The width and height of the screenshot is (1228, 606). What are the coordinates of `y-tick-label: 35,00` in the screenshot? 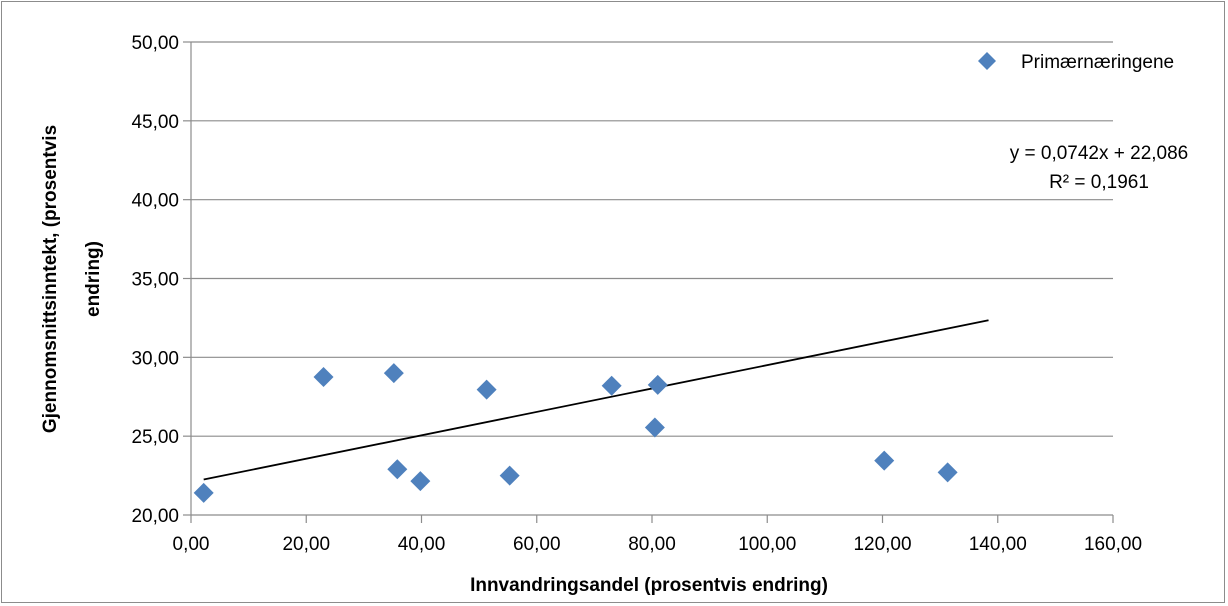 It's located at (155, 280).